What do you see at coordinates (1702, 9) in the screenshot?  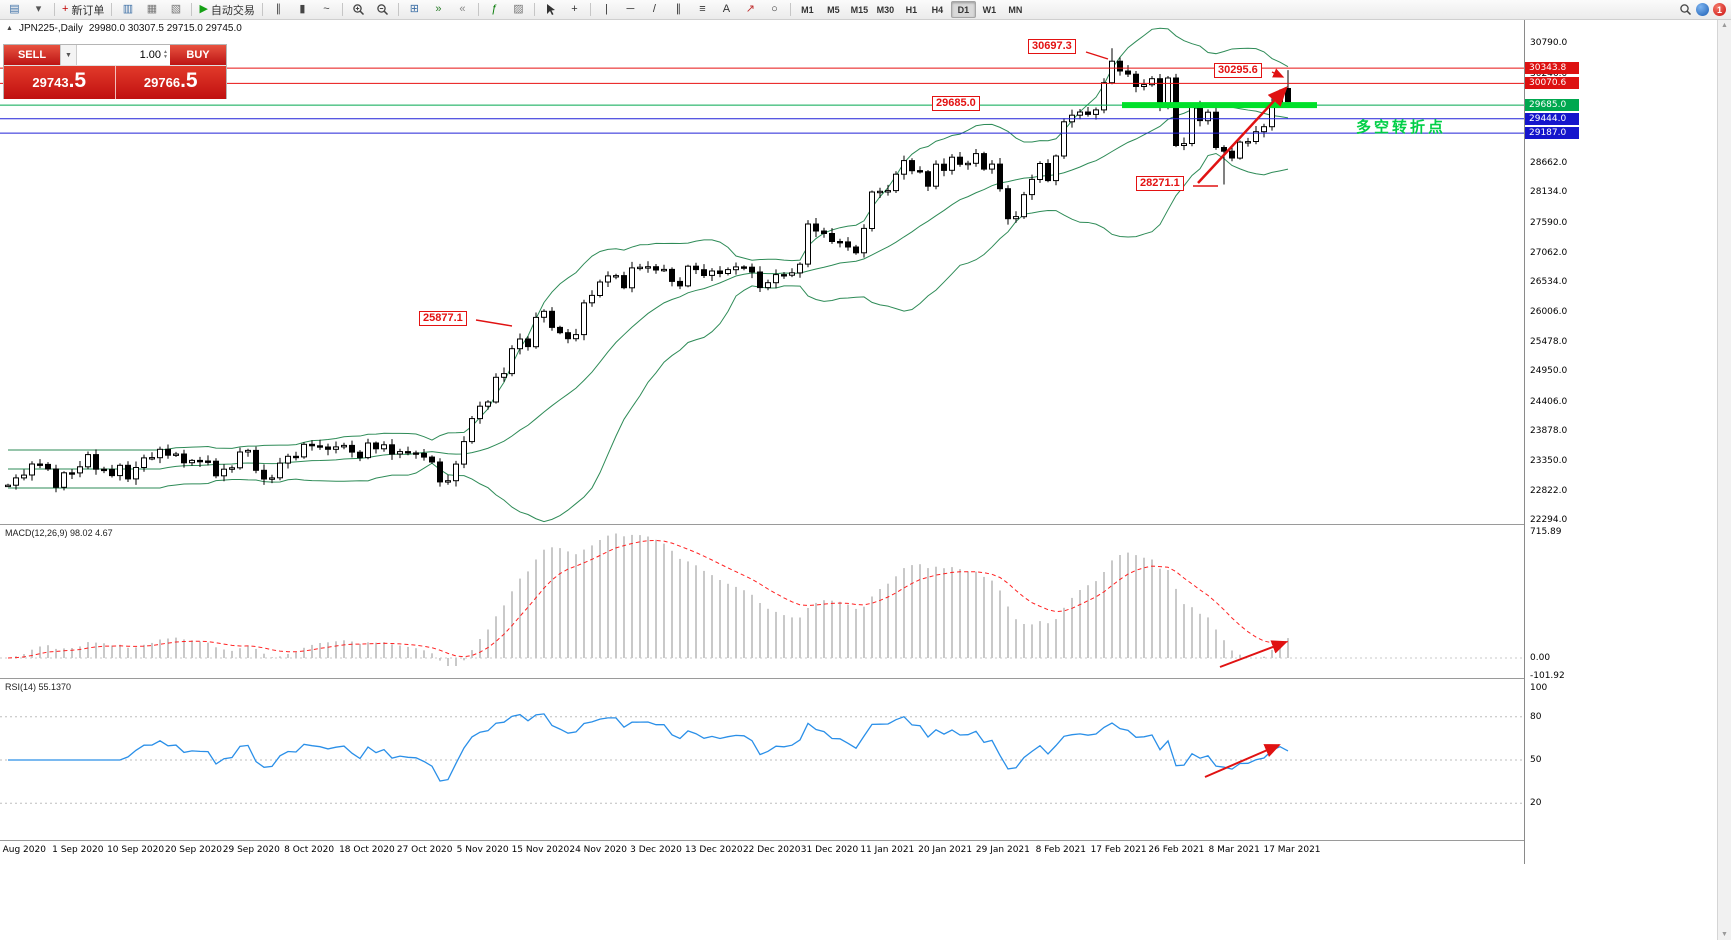 I see `connection-status-icon` at bounding box center [1702, 9].